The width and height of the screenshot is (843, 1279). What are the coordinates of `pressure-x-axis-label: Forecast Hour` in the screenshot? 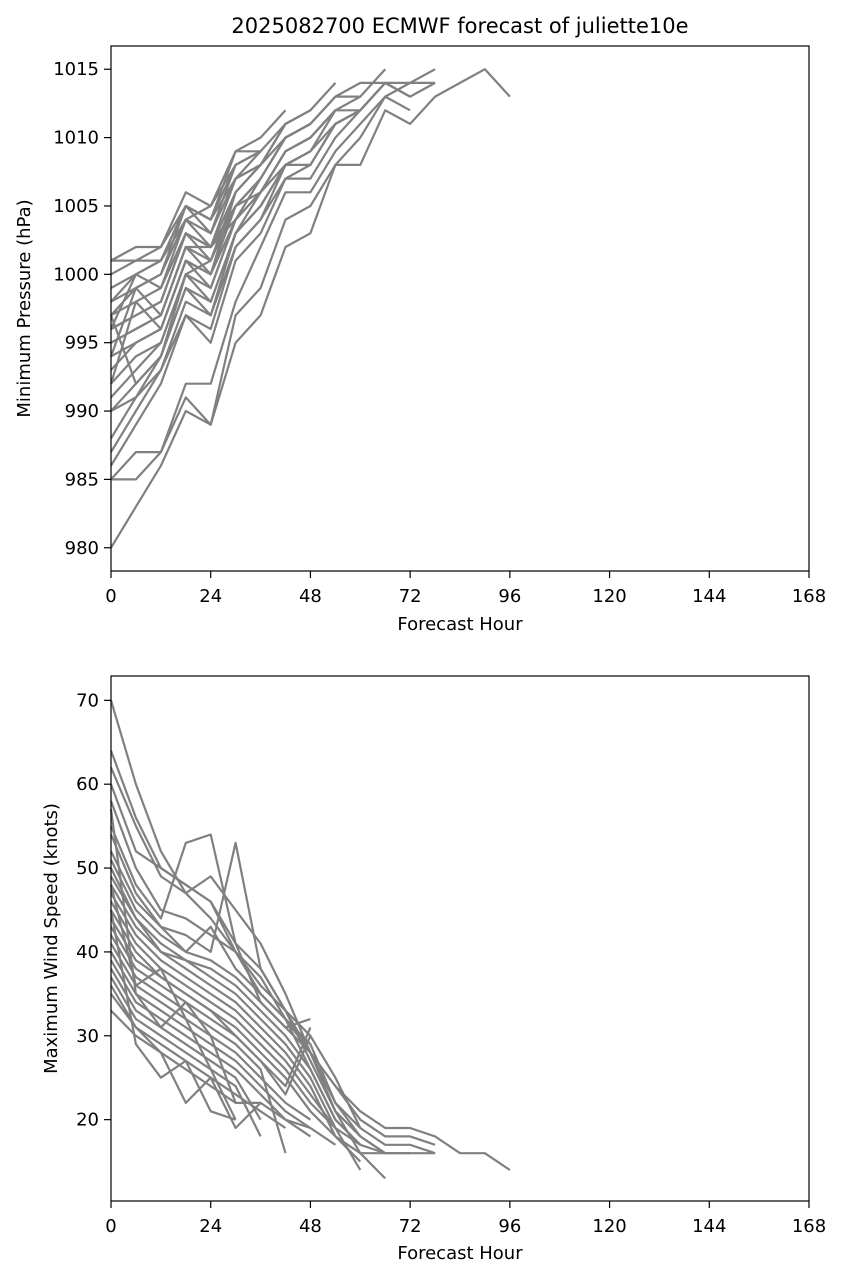 It's located at (460, 624).